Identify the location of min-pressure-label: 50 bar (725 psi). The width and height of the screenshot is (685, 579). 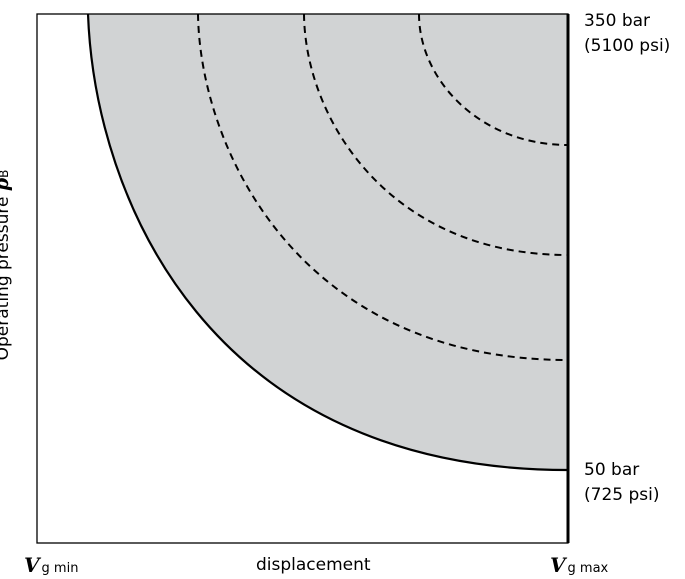
(622, 483).